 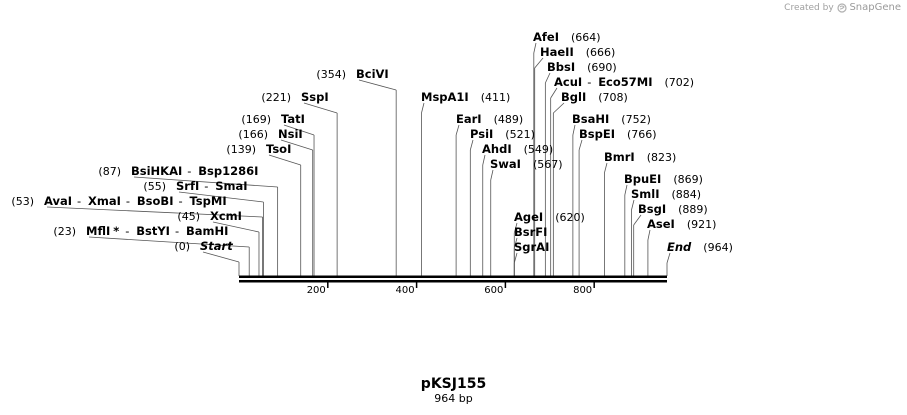 What do you see at coordinates (582, 290) in the screenshot?
I see `axis-tick-label: 800` at bounding box center [582, 290].